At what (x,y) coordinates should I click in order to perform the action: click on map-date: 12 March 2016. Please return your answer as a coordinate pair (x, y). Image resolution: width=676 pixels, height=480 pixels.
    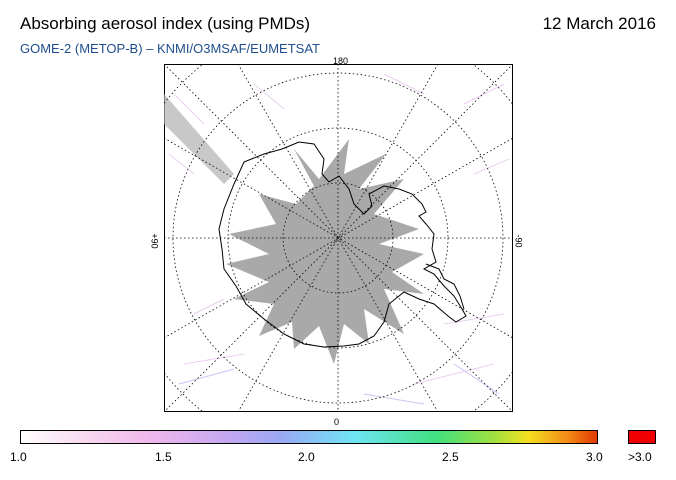
    Looking at the image, I should click on (599, 23).